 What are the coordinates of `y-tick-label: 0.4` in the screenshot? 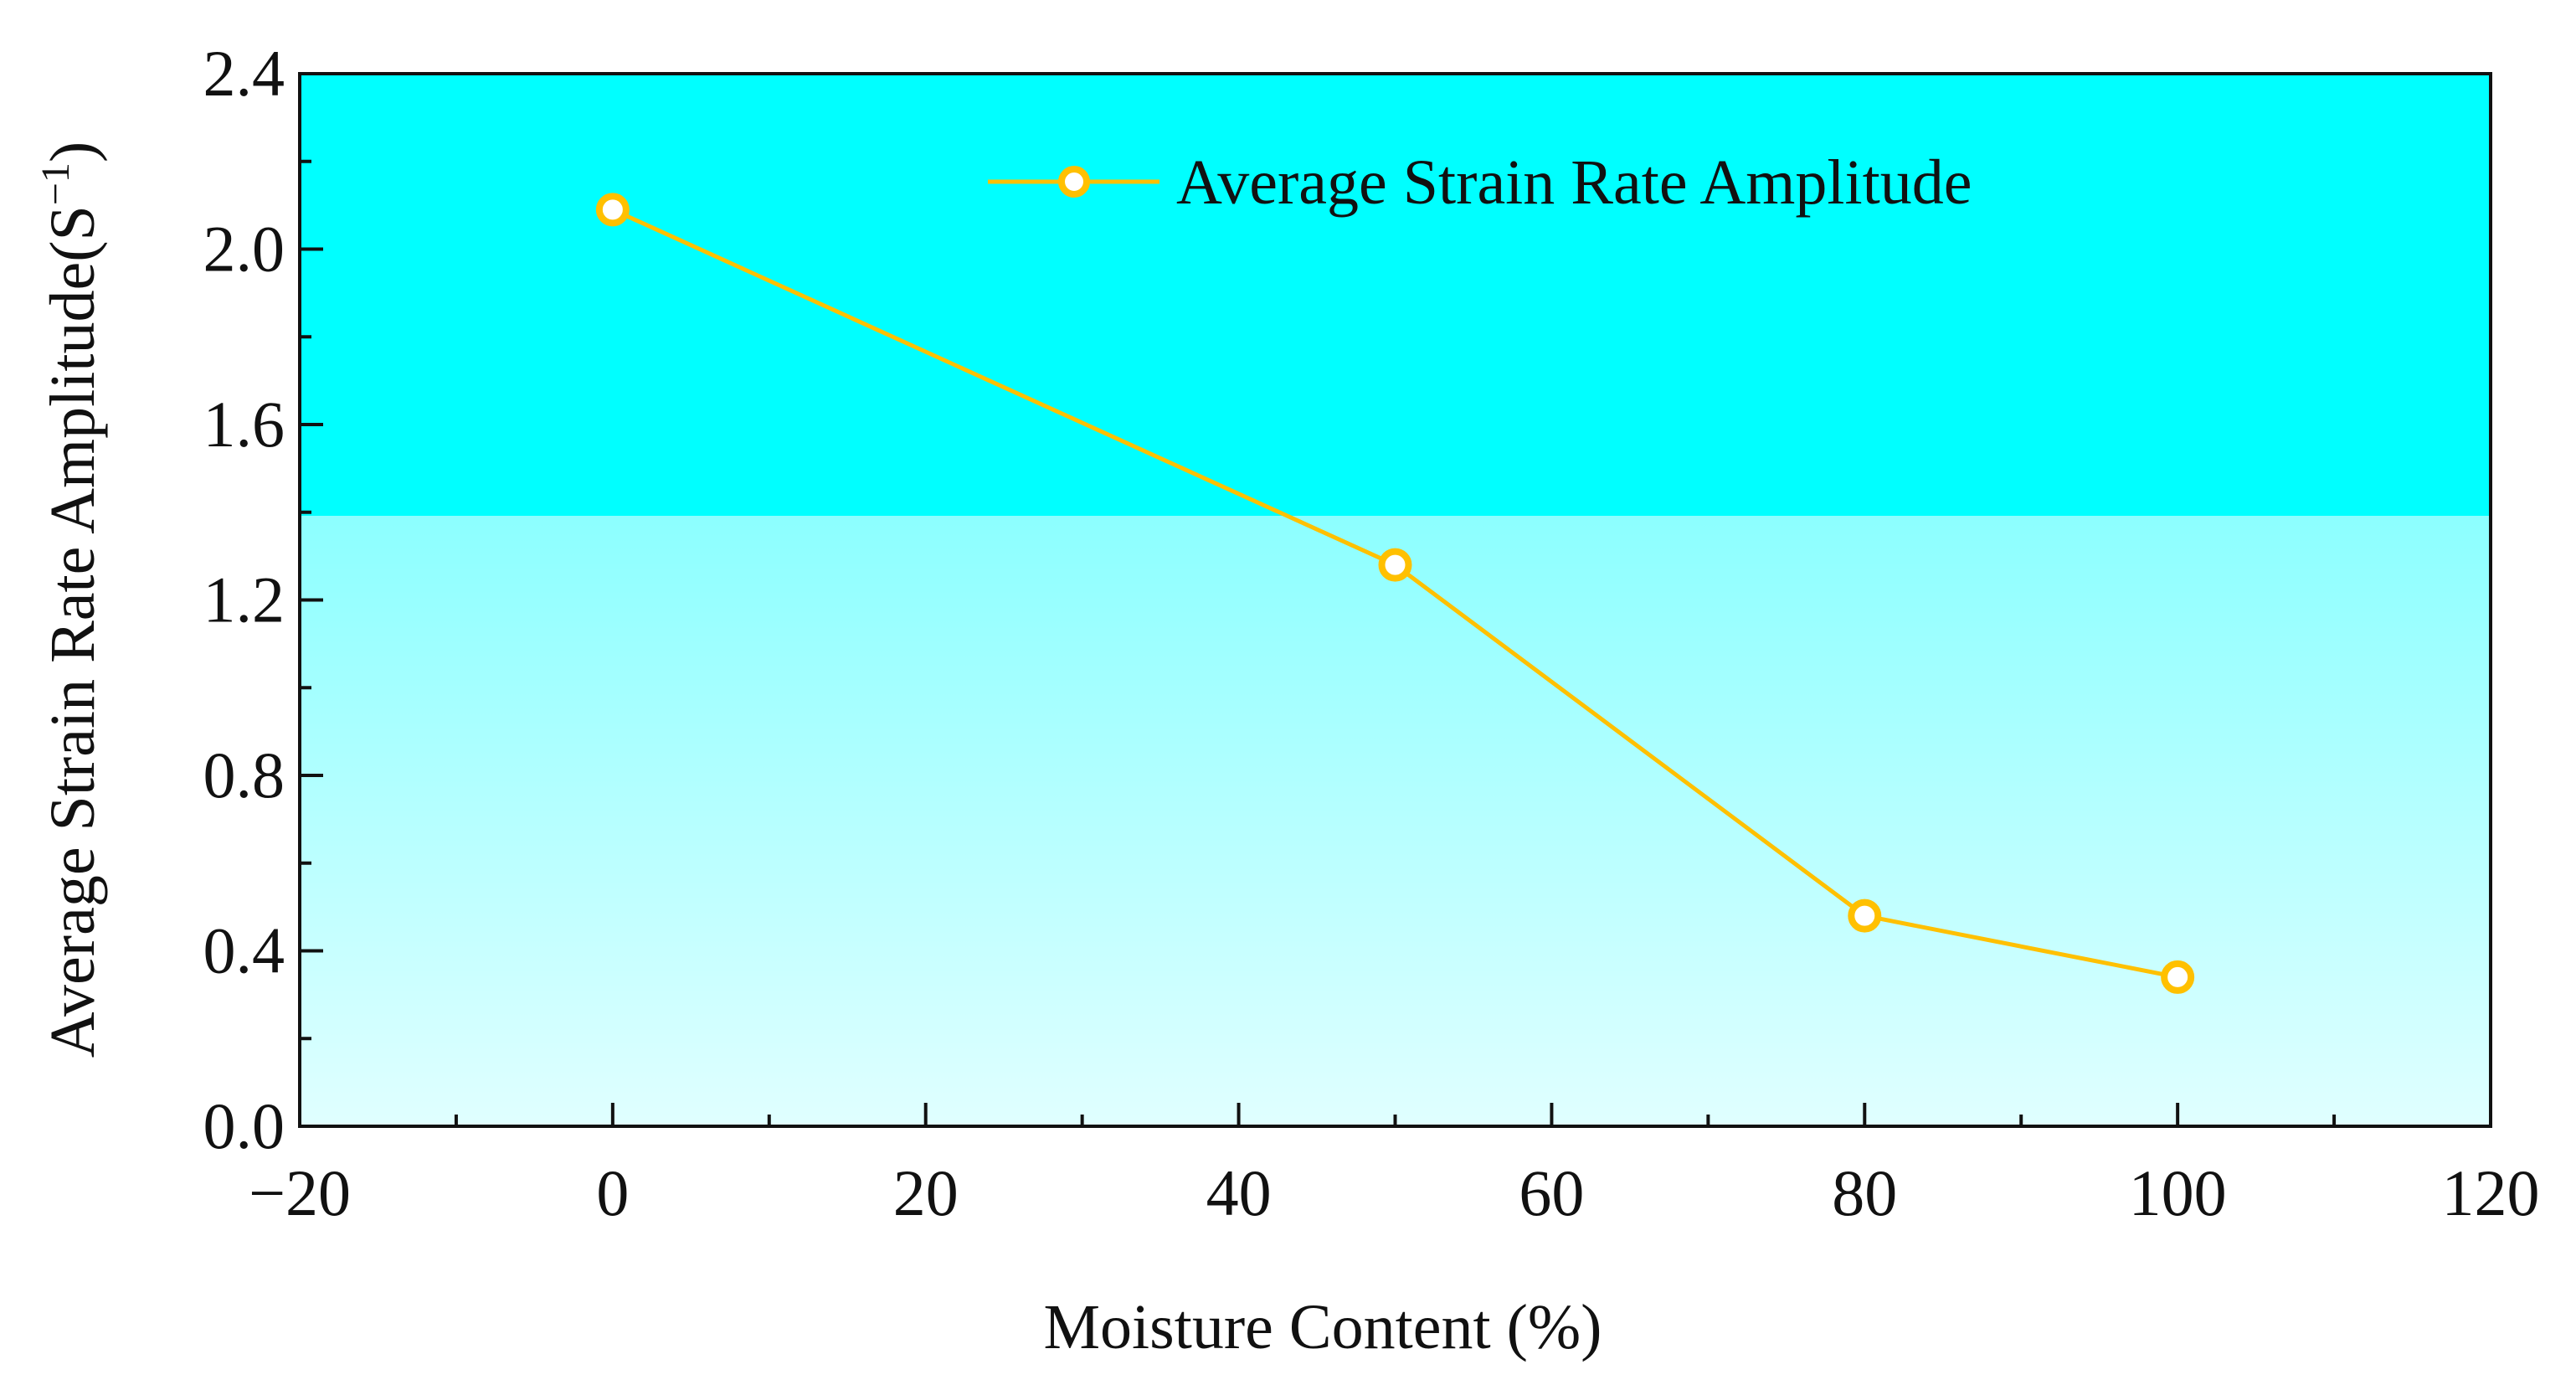 It's located at (244, 951).